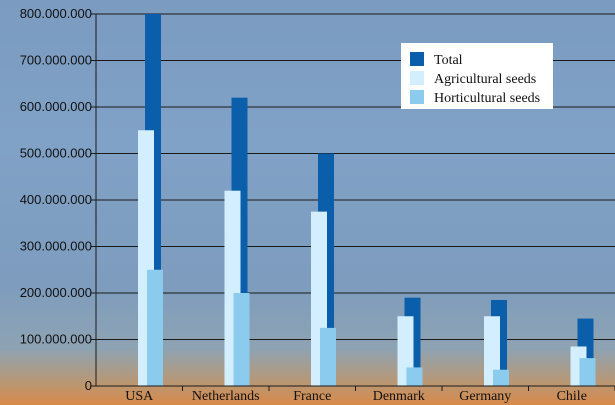 The height and width of the screenshot is (405, 615). Describe the element at coordinates (487, 98) in the screenshot. I see `legend-label-horticultural: Horticultural seeds` at that location.